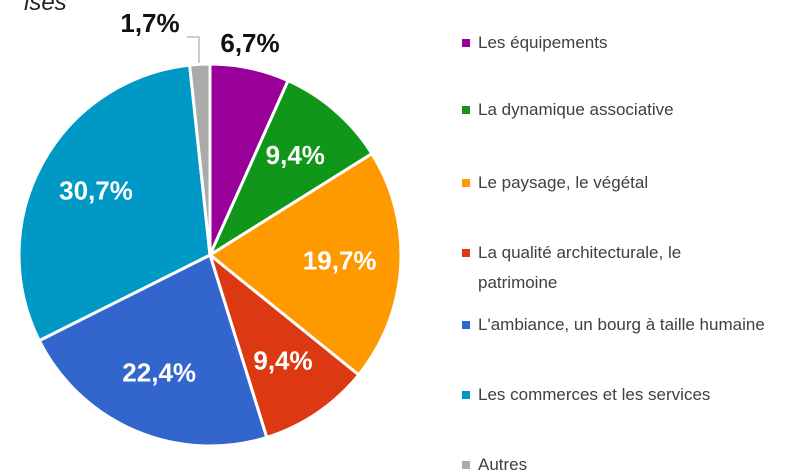  Describe the element at coordinates (193, 52) in the screenshot. I see `leader-line` at that location.